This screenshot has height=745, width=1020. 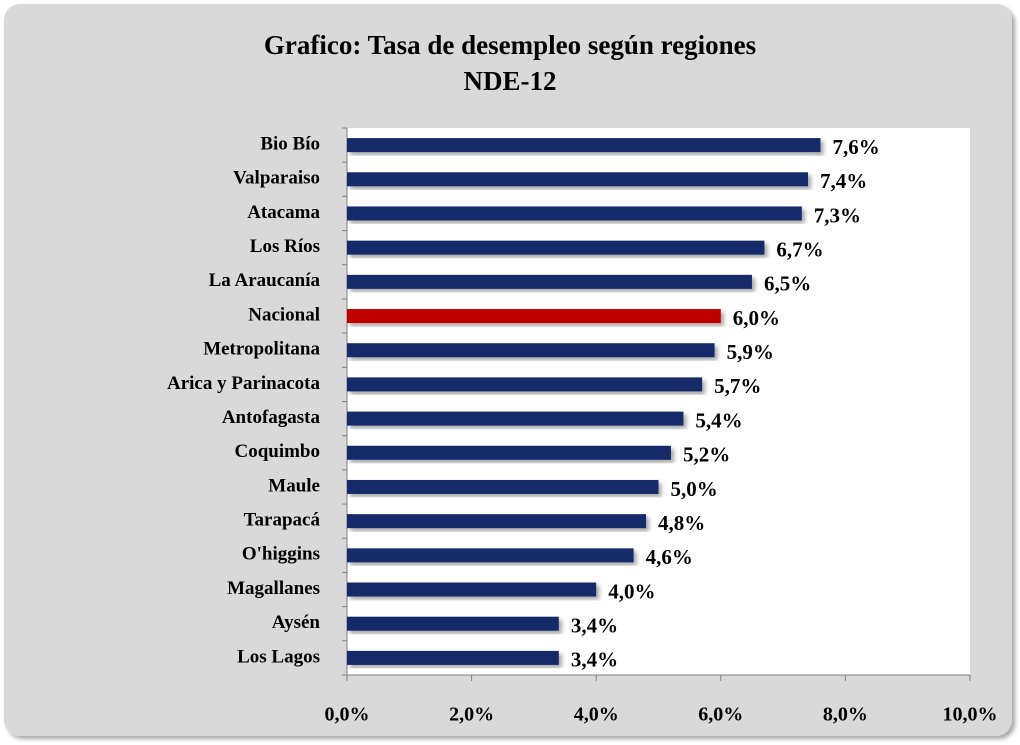 I want to click on y-tick-label: Maule, so click(x=294, y=485).